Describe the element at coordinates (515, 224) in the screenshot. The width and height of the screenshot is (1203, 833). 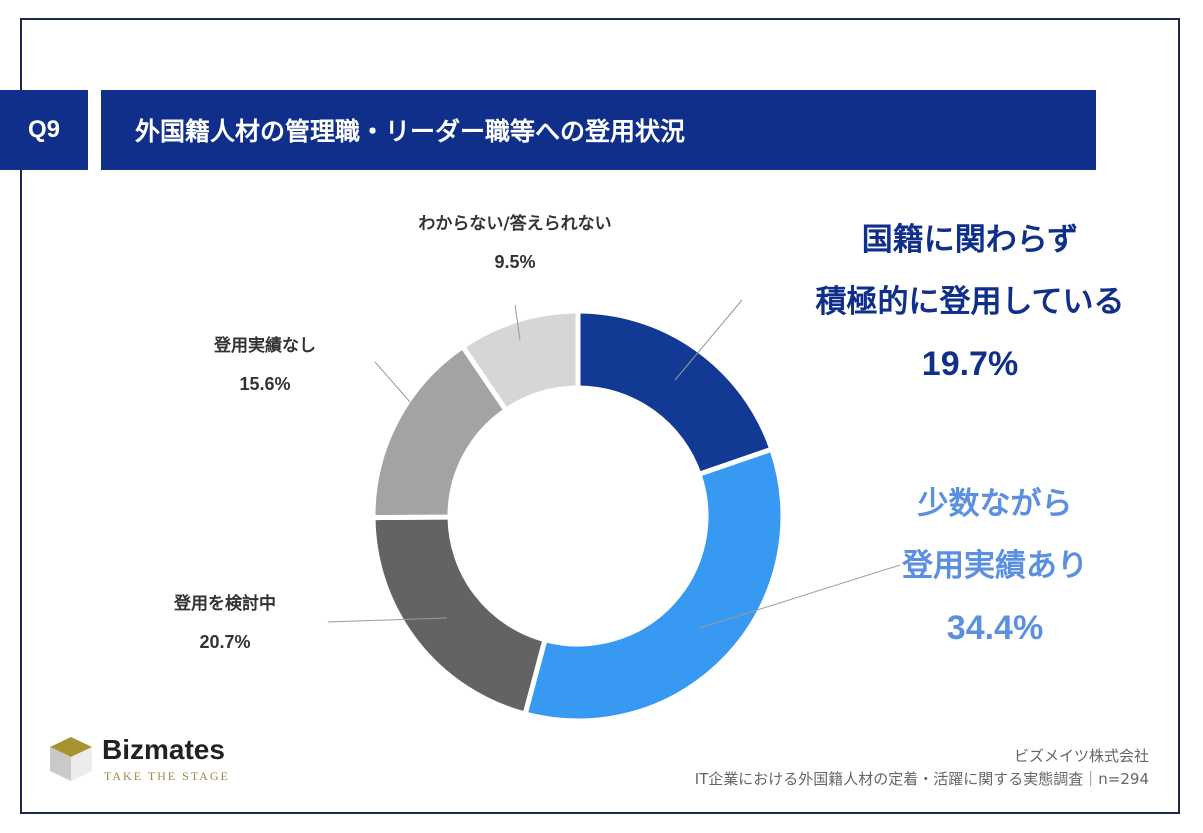
I see `label-name: わからない/答えられない` at that location.